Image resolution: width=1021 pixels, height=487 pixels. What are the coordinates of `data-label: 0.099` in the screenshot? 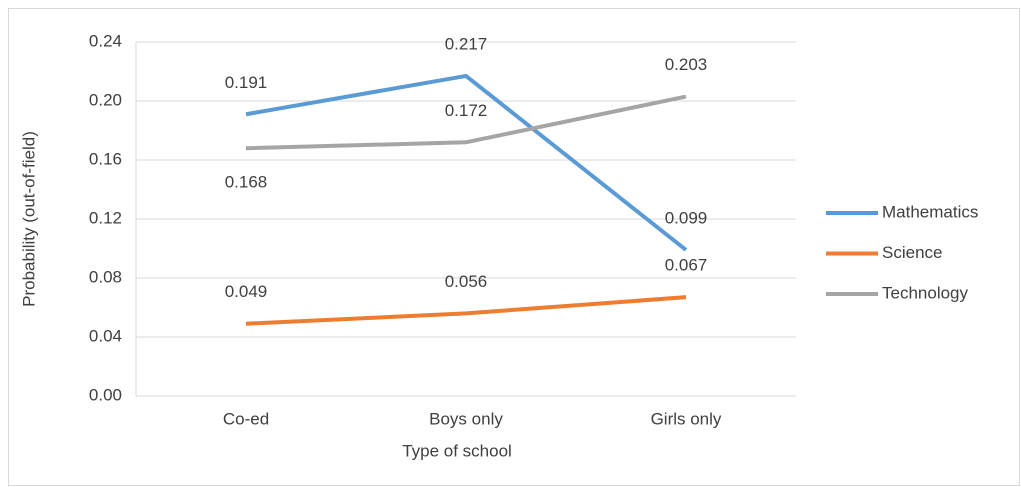 It's located at (686, 217).